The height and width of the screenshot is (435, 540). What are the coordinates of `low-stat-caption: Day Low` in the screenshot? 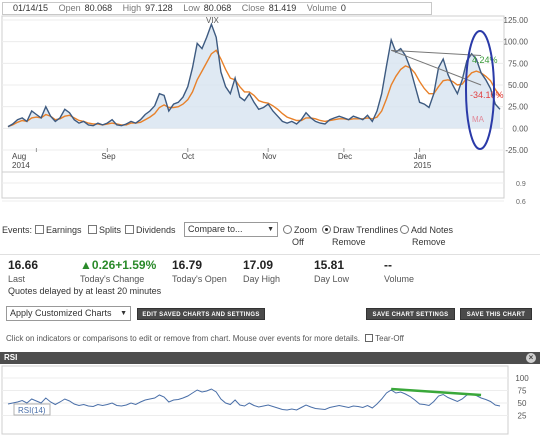 It's located at (332, 279).